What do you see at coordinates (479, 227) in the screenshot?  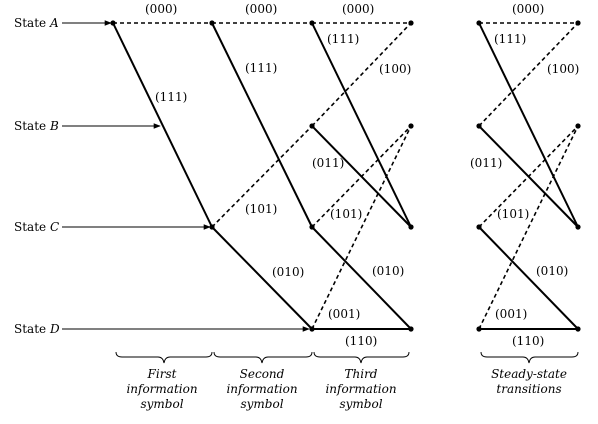 I see `node-c-steady-in` at bounding box center [479, 227].